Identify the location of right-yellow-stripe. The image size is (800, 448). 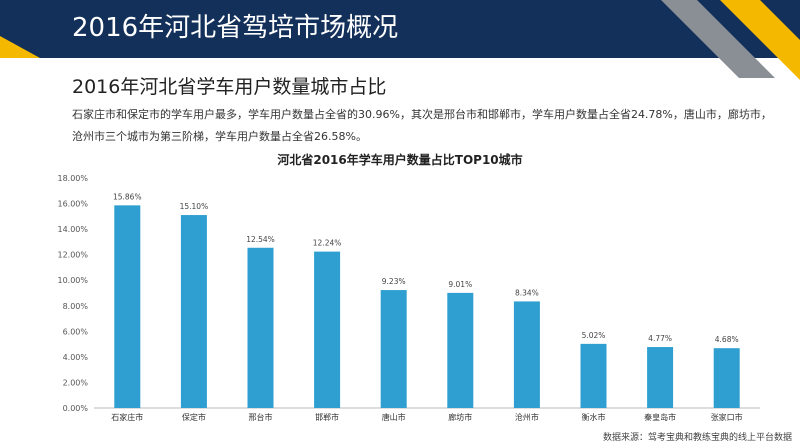
(760, 40).